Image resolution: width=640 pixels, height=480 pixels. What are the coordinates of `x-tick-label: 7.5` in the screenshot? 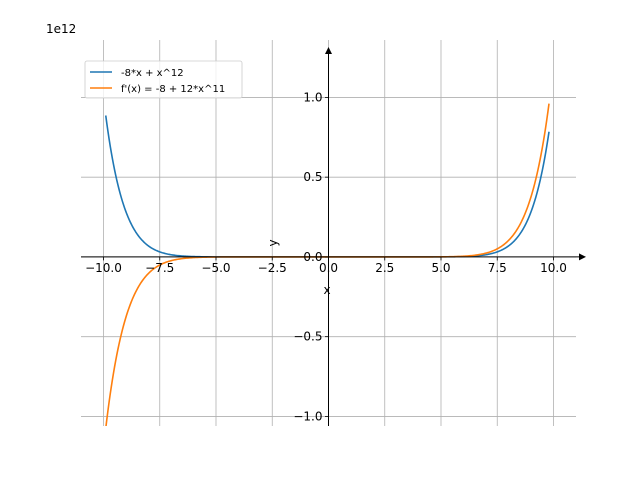 It's located at (497, 268).